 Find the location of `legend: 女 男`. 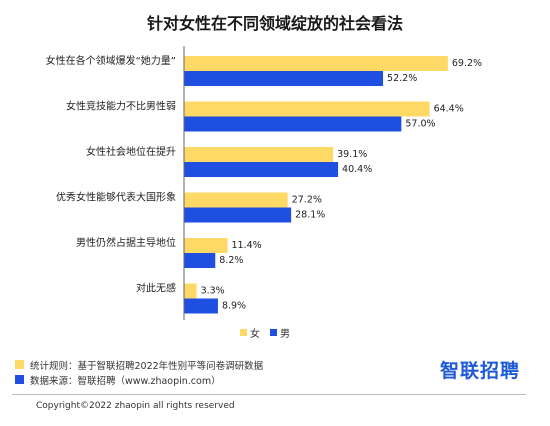

legend: 女 男 is located at coordinates (265, 332).